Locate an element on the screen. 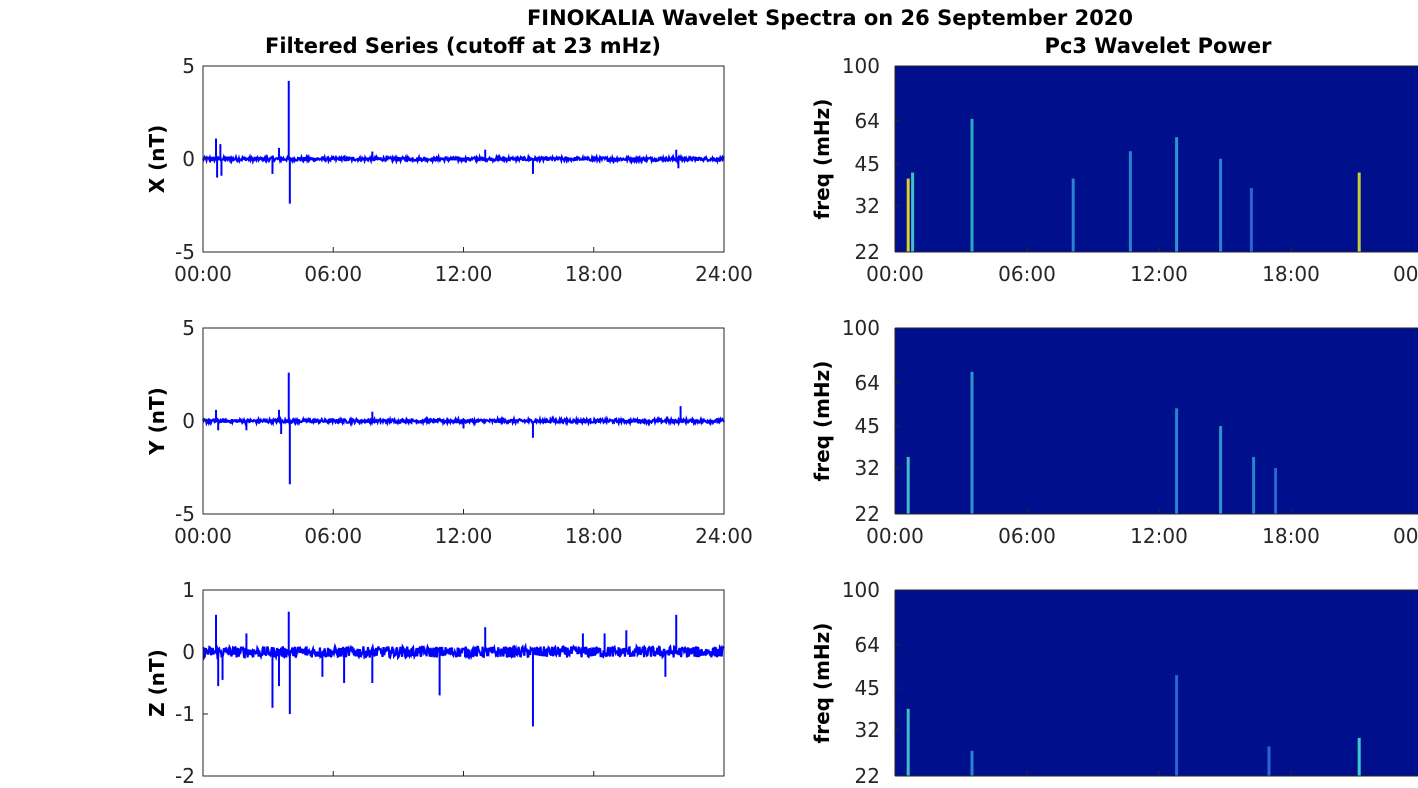  y-axis-label: X (nT) is located at coordinates (157, 159).